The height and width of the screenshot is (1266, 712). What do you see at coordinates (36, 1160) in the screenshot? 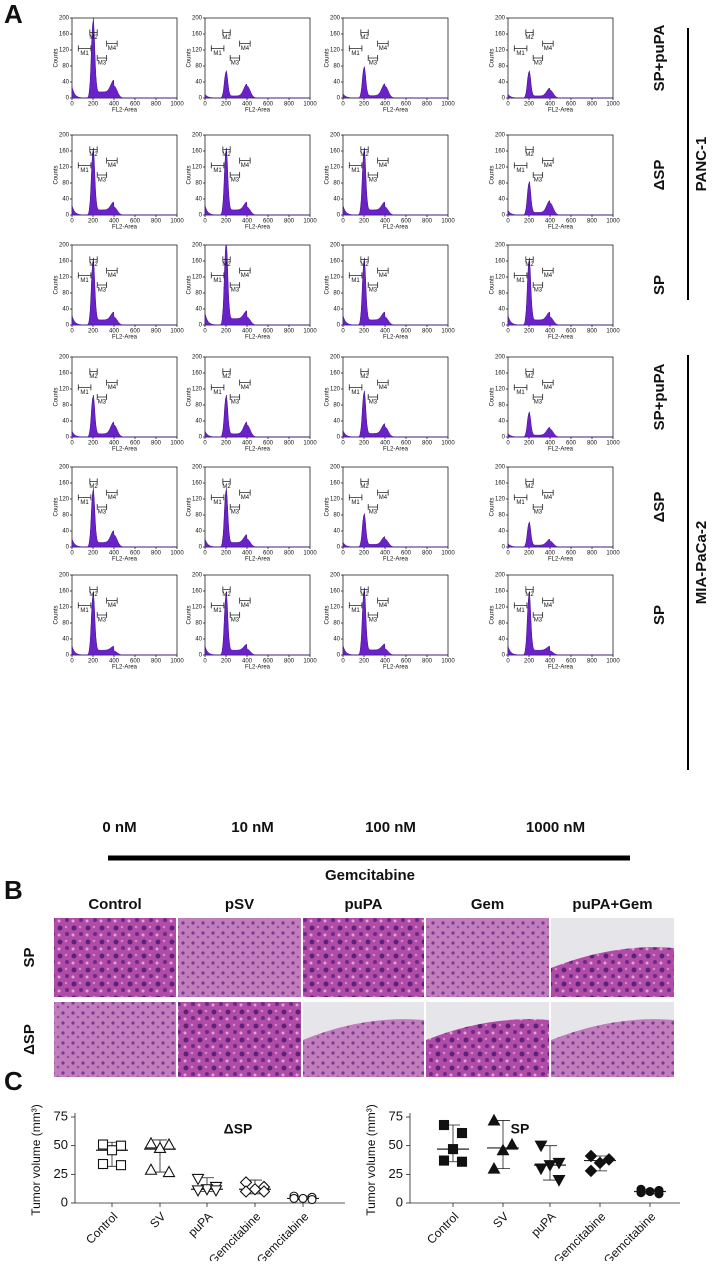
I see `y-axis-label: Tumor volume (mm³)` at bounding box center [36, 1160].